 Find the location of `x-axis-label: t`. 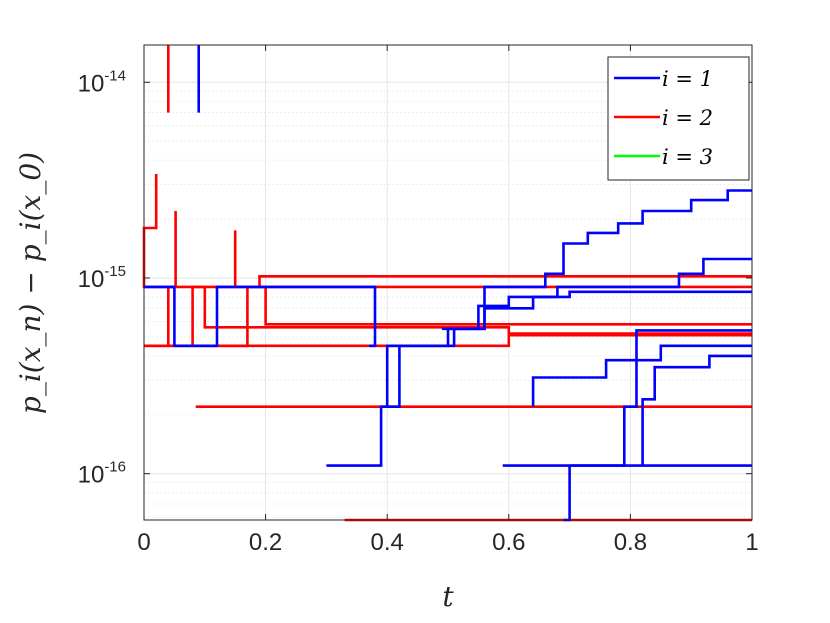

x-axis-label: t is located at coordinates (448, 596).